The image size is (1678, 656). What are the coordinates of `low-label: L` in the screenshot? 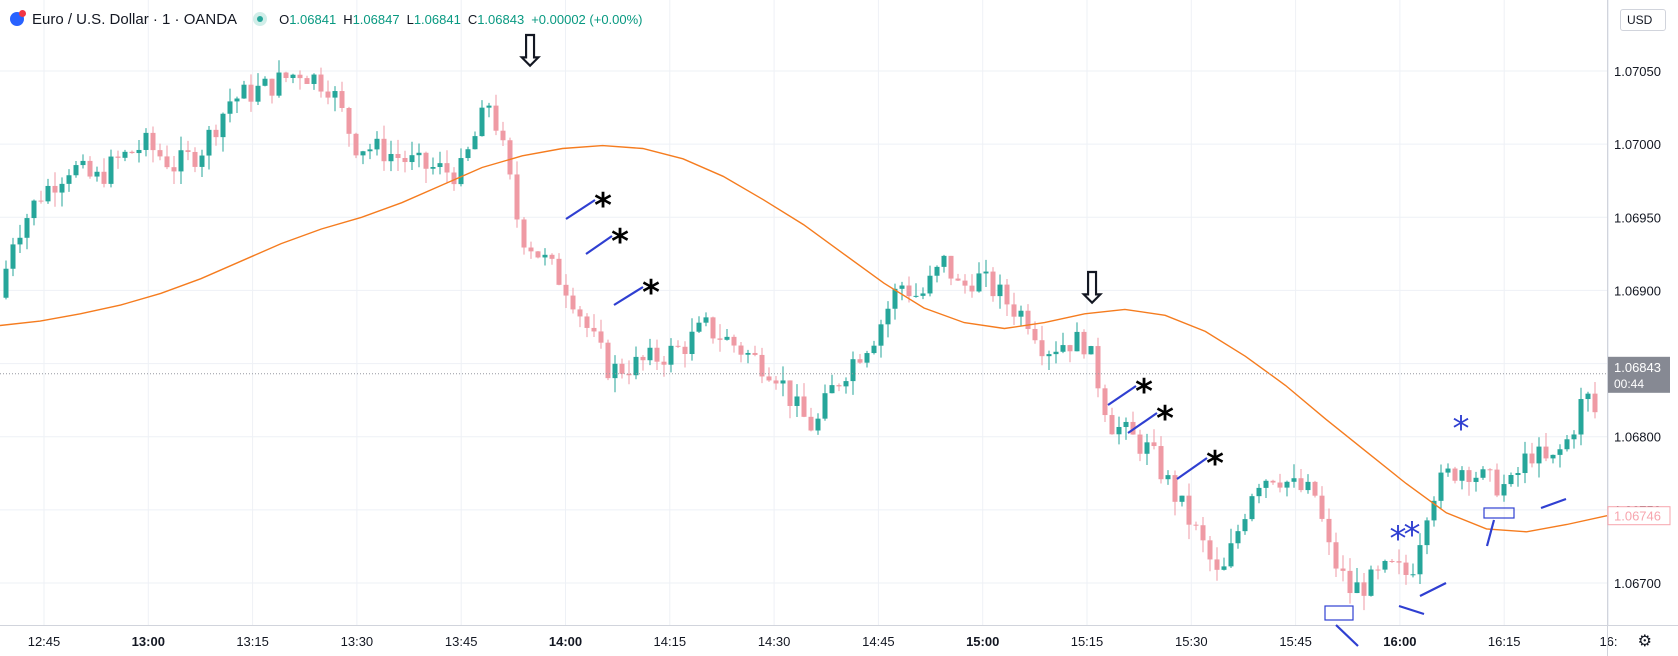 It's located at (410, 19).